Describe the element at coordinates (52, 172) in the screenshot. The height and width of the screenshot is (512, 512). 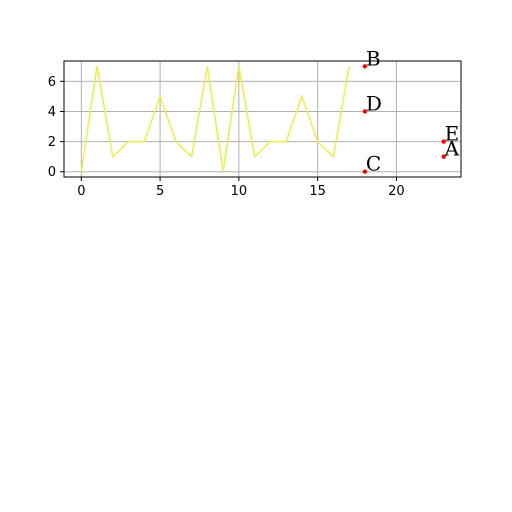
I see `y-tick-label: 0` at that location.